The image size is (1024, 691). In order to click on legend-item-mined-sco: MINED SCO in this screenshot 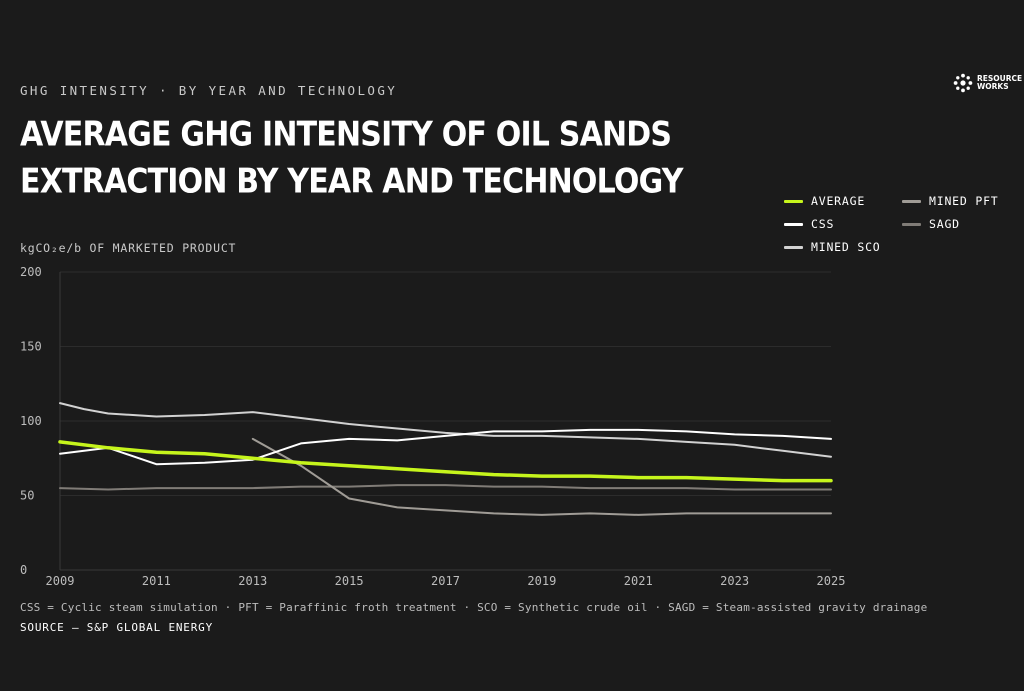, I will do `click(832, 247)`.